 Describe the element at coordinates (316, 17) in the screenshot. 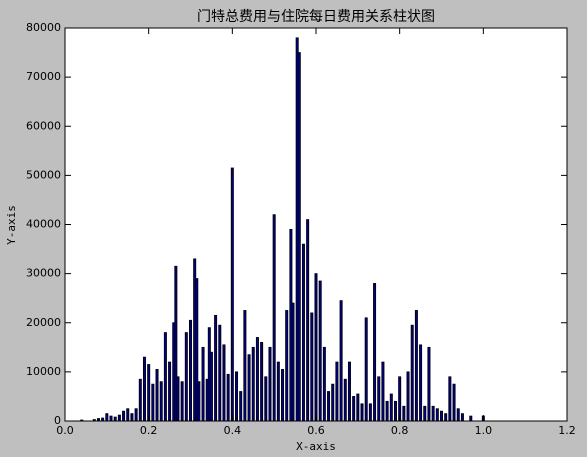

I see `chart-title: 门特总费用与住院每日费用关系柱状图` at that location.